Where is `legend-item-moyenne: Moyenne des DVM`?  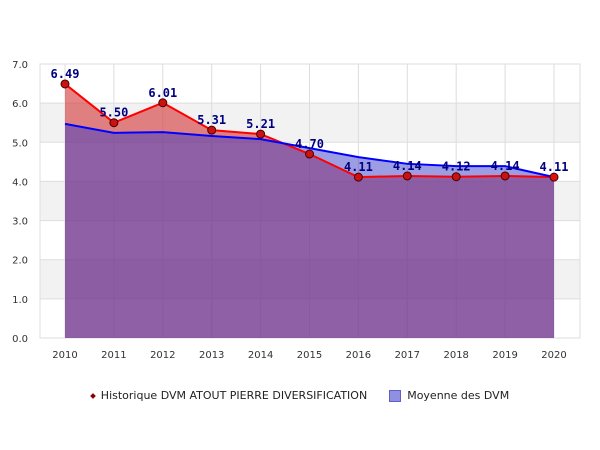
legend-item-moyenne: Moyenne des DVM is located at coordinates (449, 395).